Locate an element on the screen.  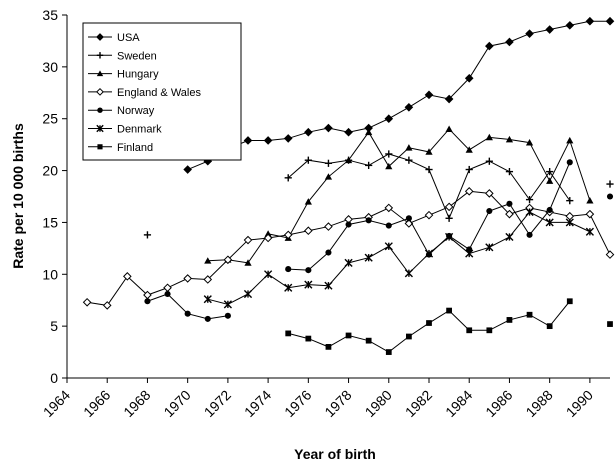
y-tick-label: 5 is located at coordinates (54, 326).